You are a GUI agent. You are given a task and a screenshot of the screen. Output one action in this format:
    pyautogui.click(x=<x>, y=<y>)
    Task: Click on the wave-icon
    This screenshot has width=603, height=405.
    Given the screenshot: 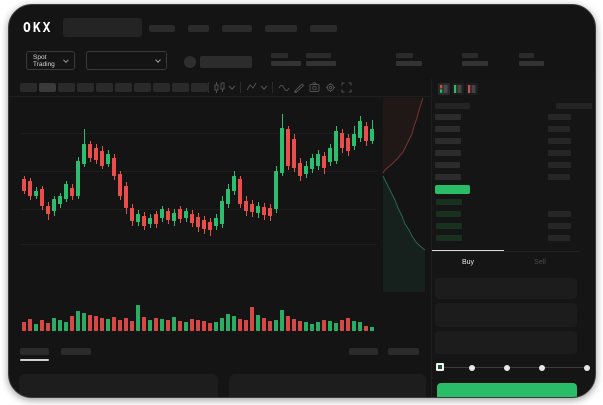 What is the action you would take?
    pyautogui.click(x=284, y=87)
    